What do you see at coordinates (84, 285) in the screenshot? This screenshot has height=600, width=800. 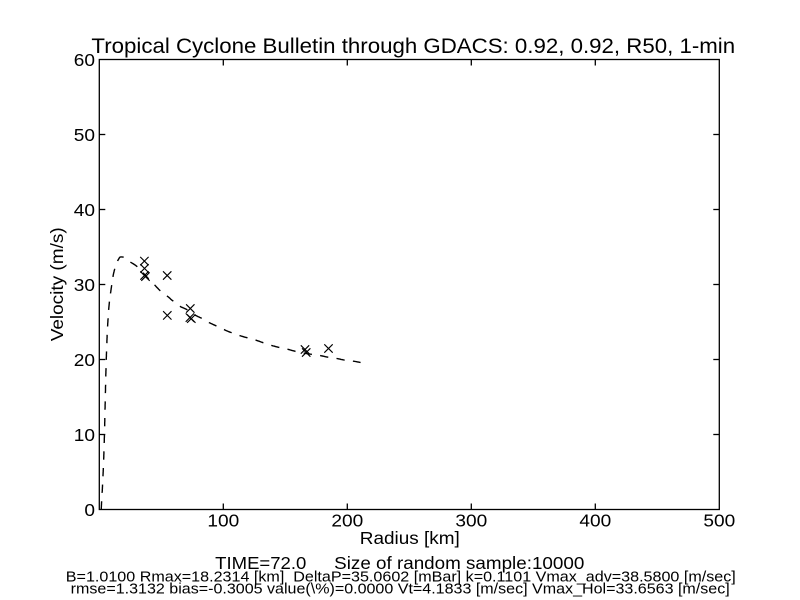 I see `svg-text: 30` at bounding box center [84, 285].